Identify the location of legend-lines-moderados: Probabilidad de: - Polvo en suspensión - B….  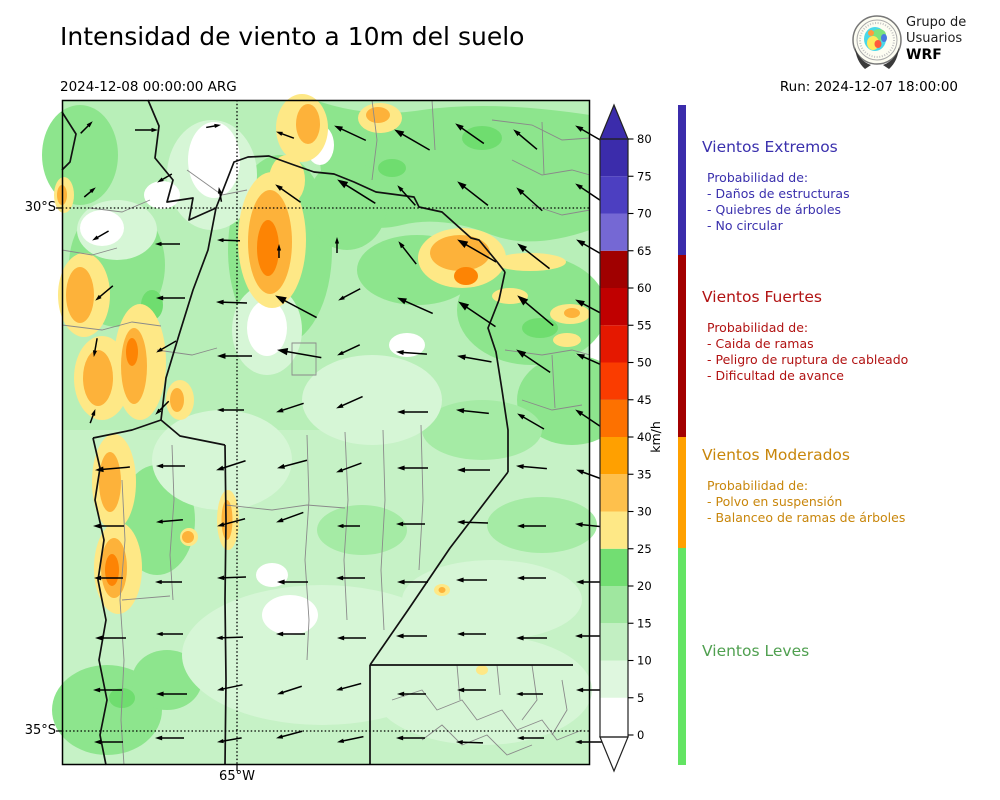
(849, 502).